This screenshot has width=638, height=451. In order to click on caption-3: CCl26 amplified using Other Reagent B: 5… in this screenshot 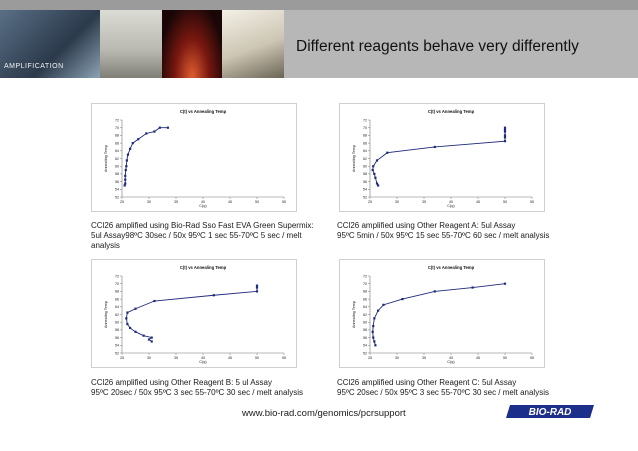, I will do `click(197, 388)`.